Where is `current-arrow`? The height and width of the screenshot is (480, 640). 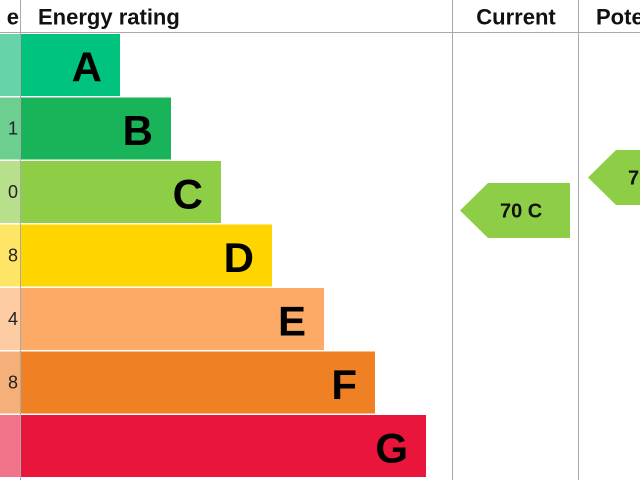 current-arrow is located at coordinates (515, 210).